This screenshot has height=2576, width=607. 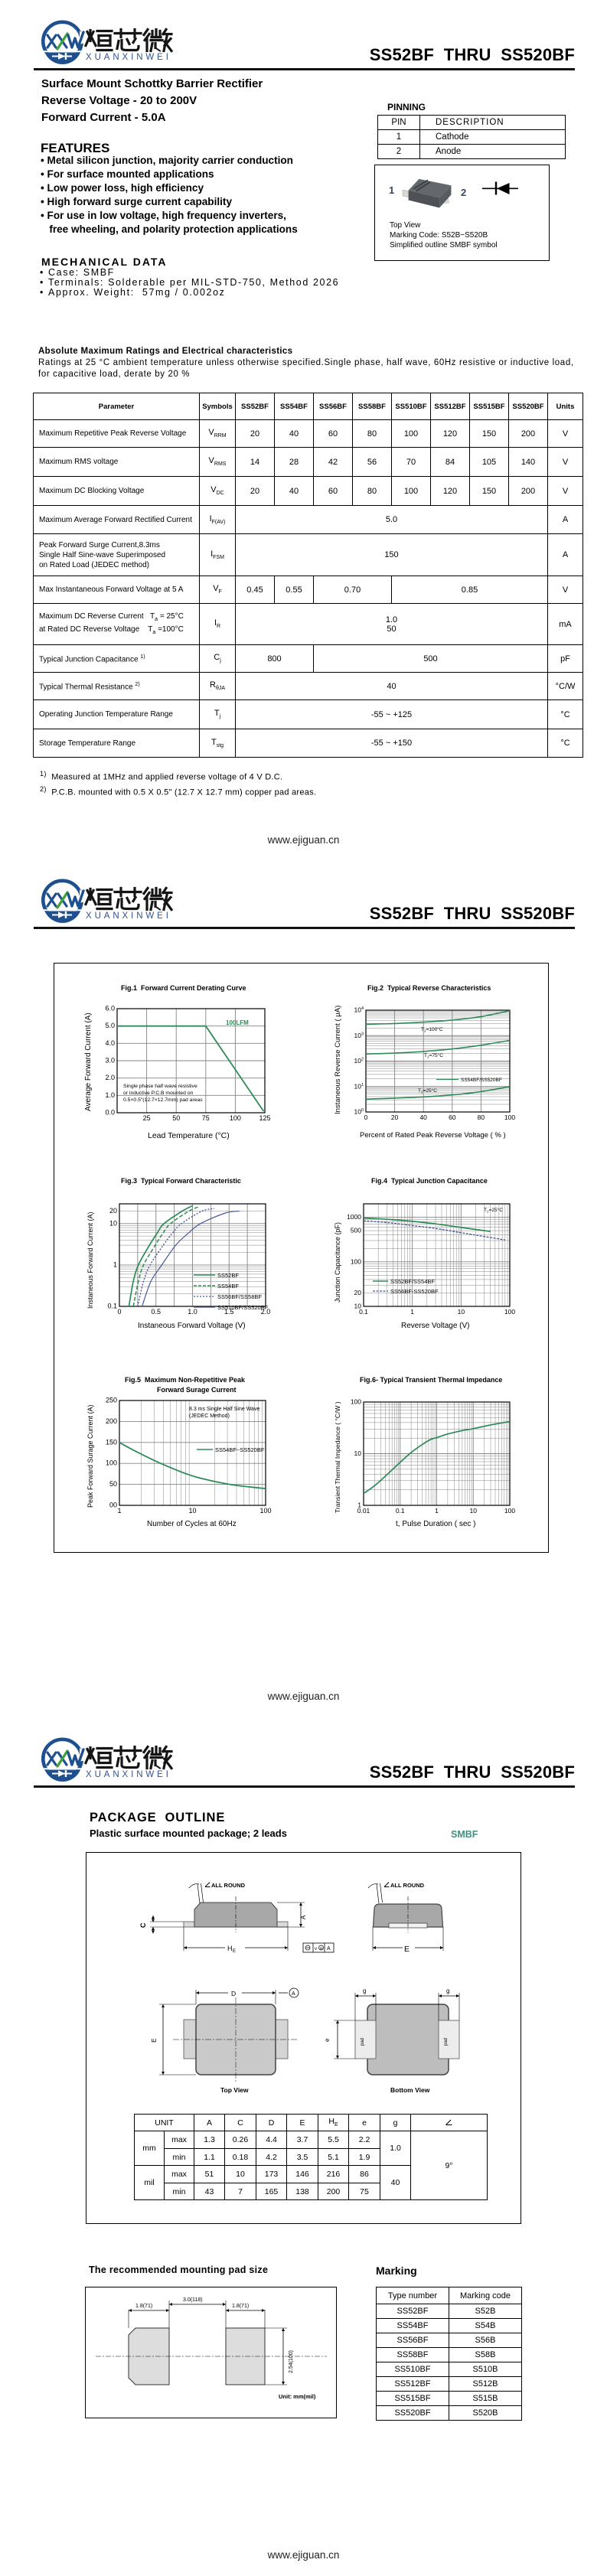 I want to click on svg-text: 0.01, so click(x=364, y=1511).